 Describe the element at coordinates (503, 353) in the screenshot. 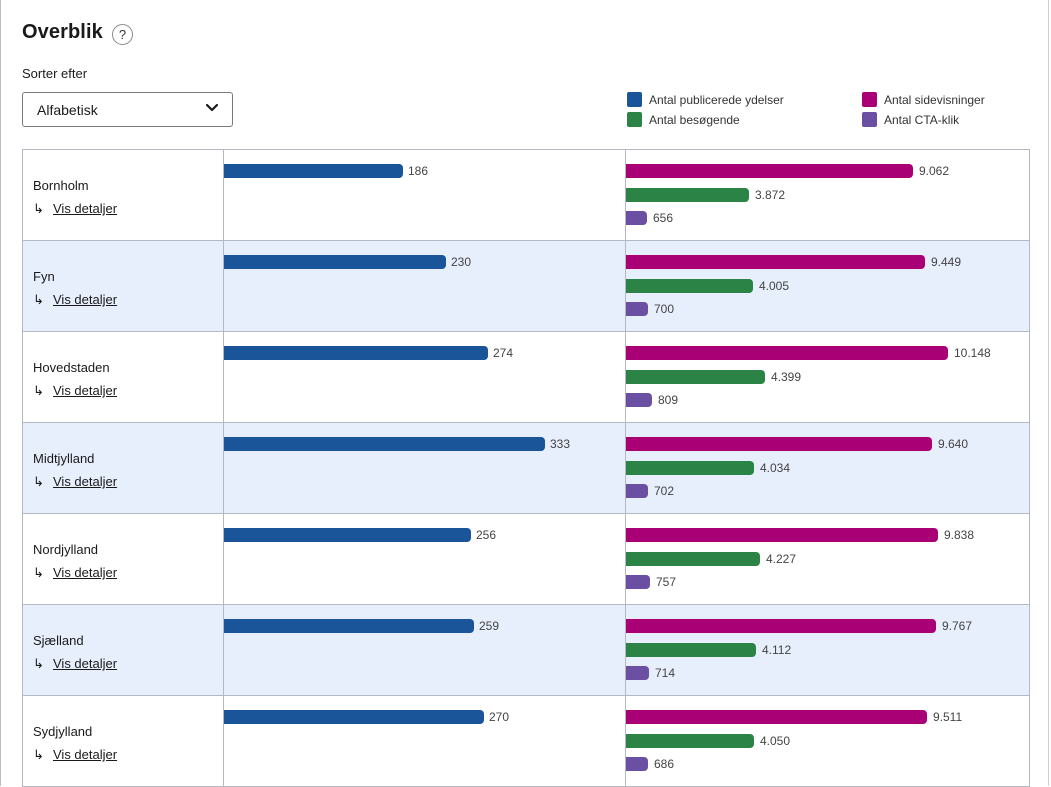

I see `bar-value-label: 274` at that location.